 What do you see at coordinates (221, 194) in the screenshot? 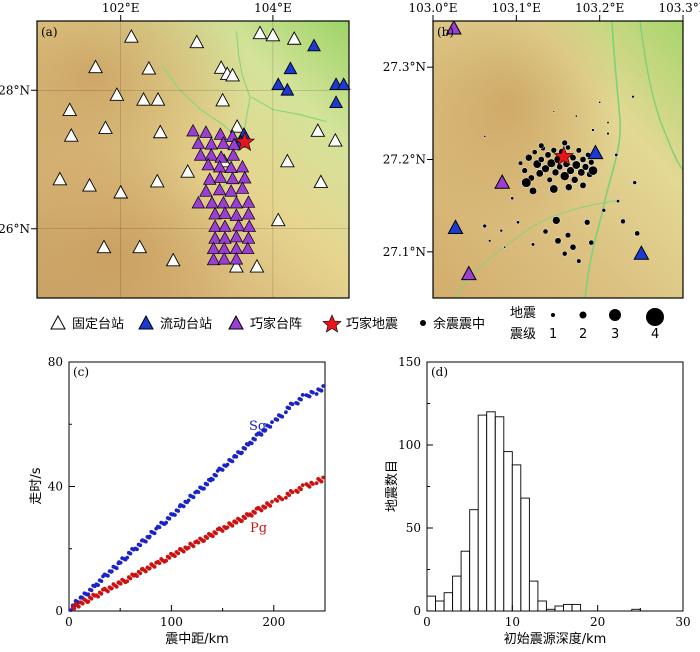
I see `map-a-array-stations` at bounding box center [221, 194].